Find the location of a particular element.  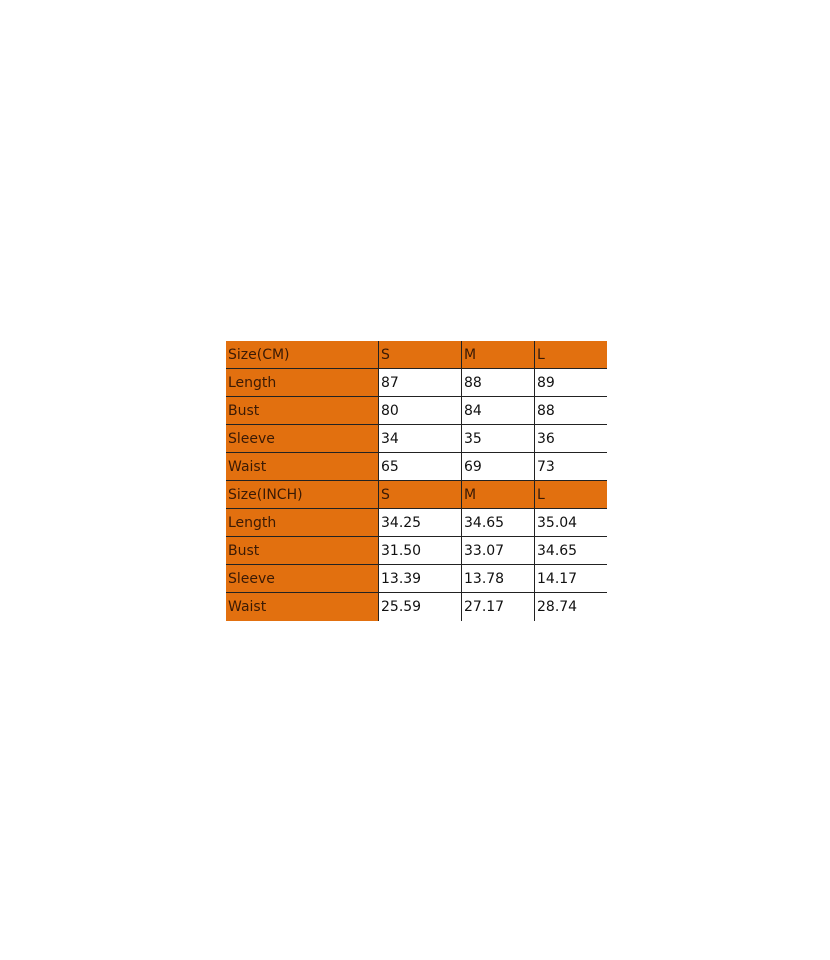

table-cell: 27.17 is located at coordinates (498, 606).